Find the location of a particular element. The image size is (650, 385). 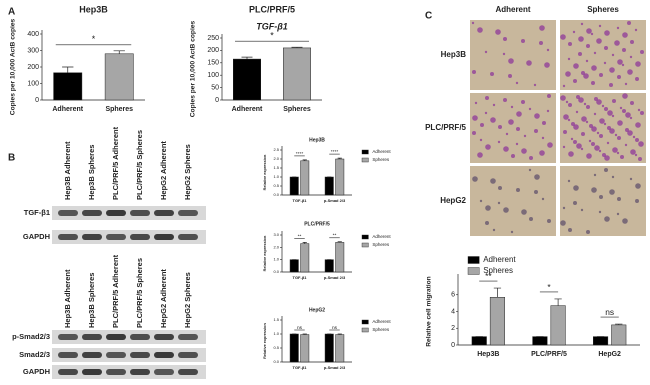

row-header: HepG2 is located at coordinates (453, 200).